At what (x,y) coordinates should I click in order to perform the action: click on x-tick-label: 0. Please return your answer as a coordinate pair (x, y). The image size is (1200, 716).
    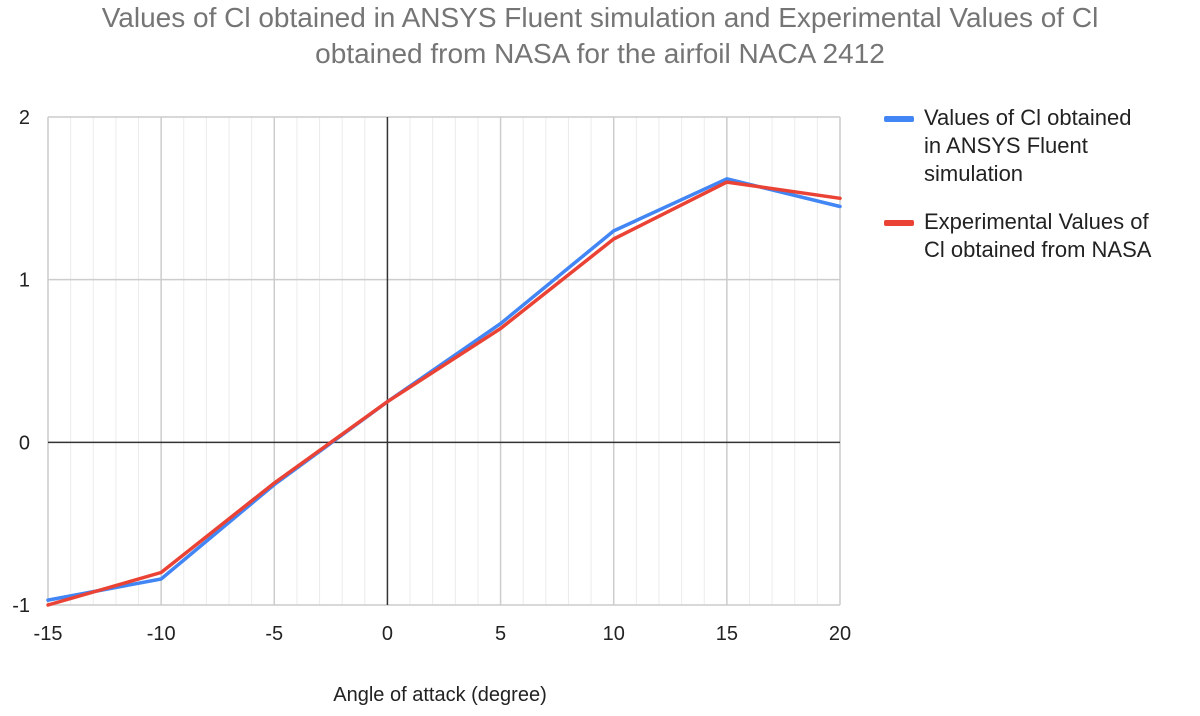
    Looking at the image, I should click on (387, 634).